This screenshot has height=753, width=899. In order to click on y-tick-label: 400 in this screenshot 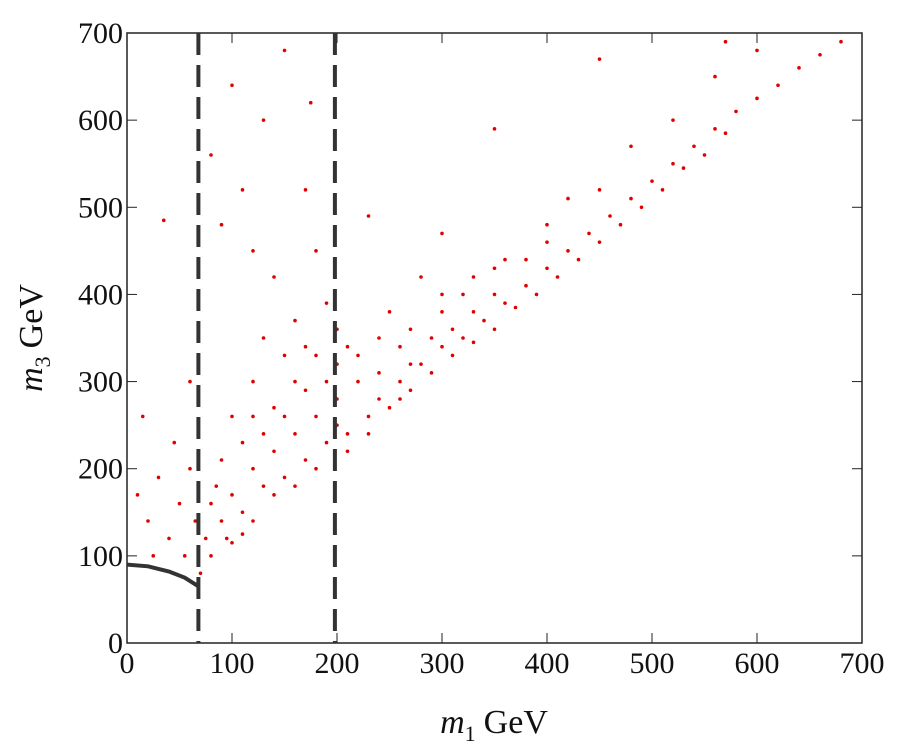, I will do `click(100, 294)`.